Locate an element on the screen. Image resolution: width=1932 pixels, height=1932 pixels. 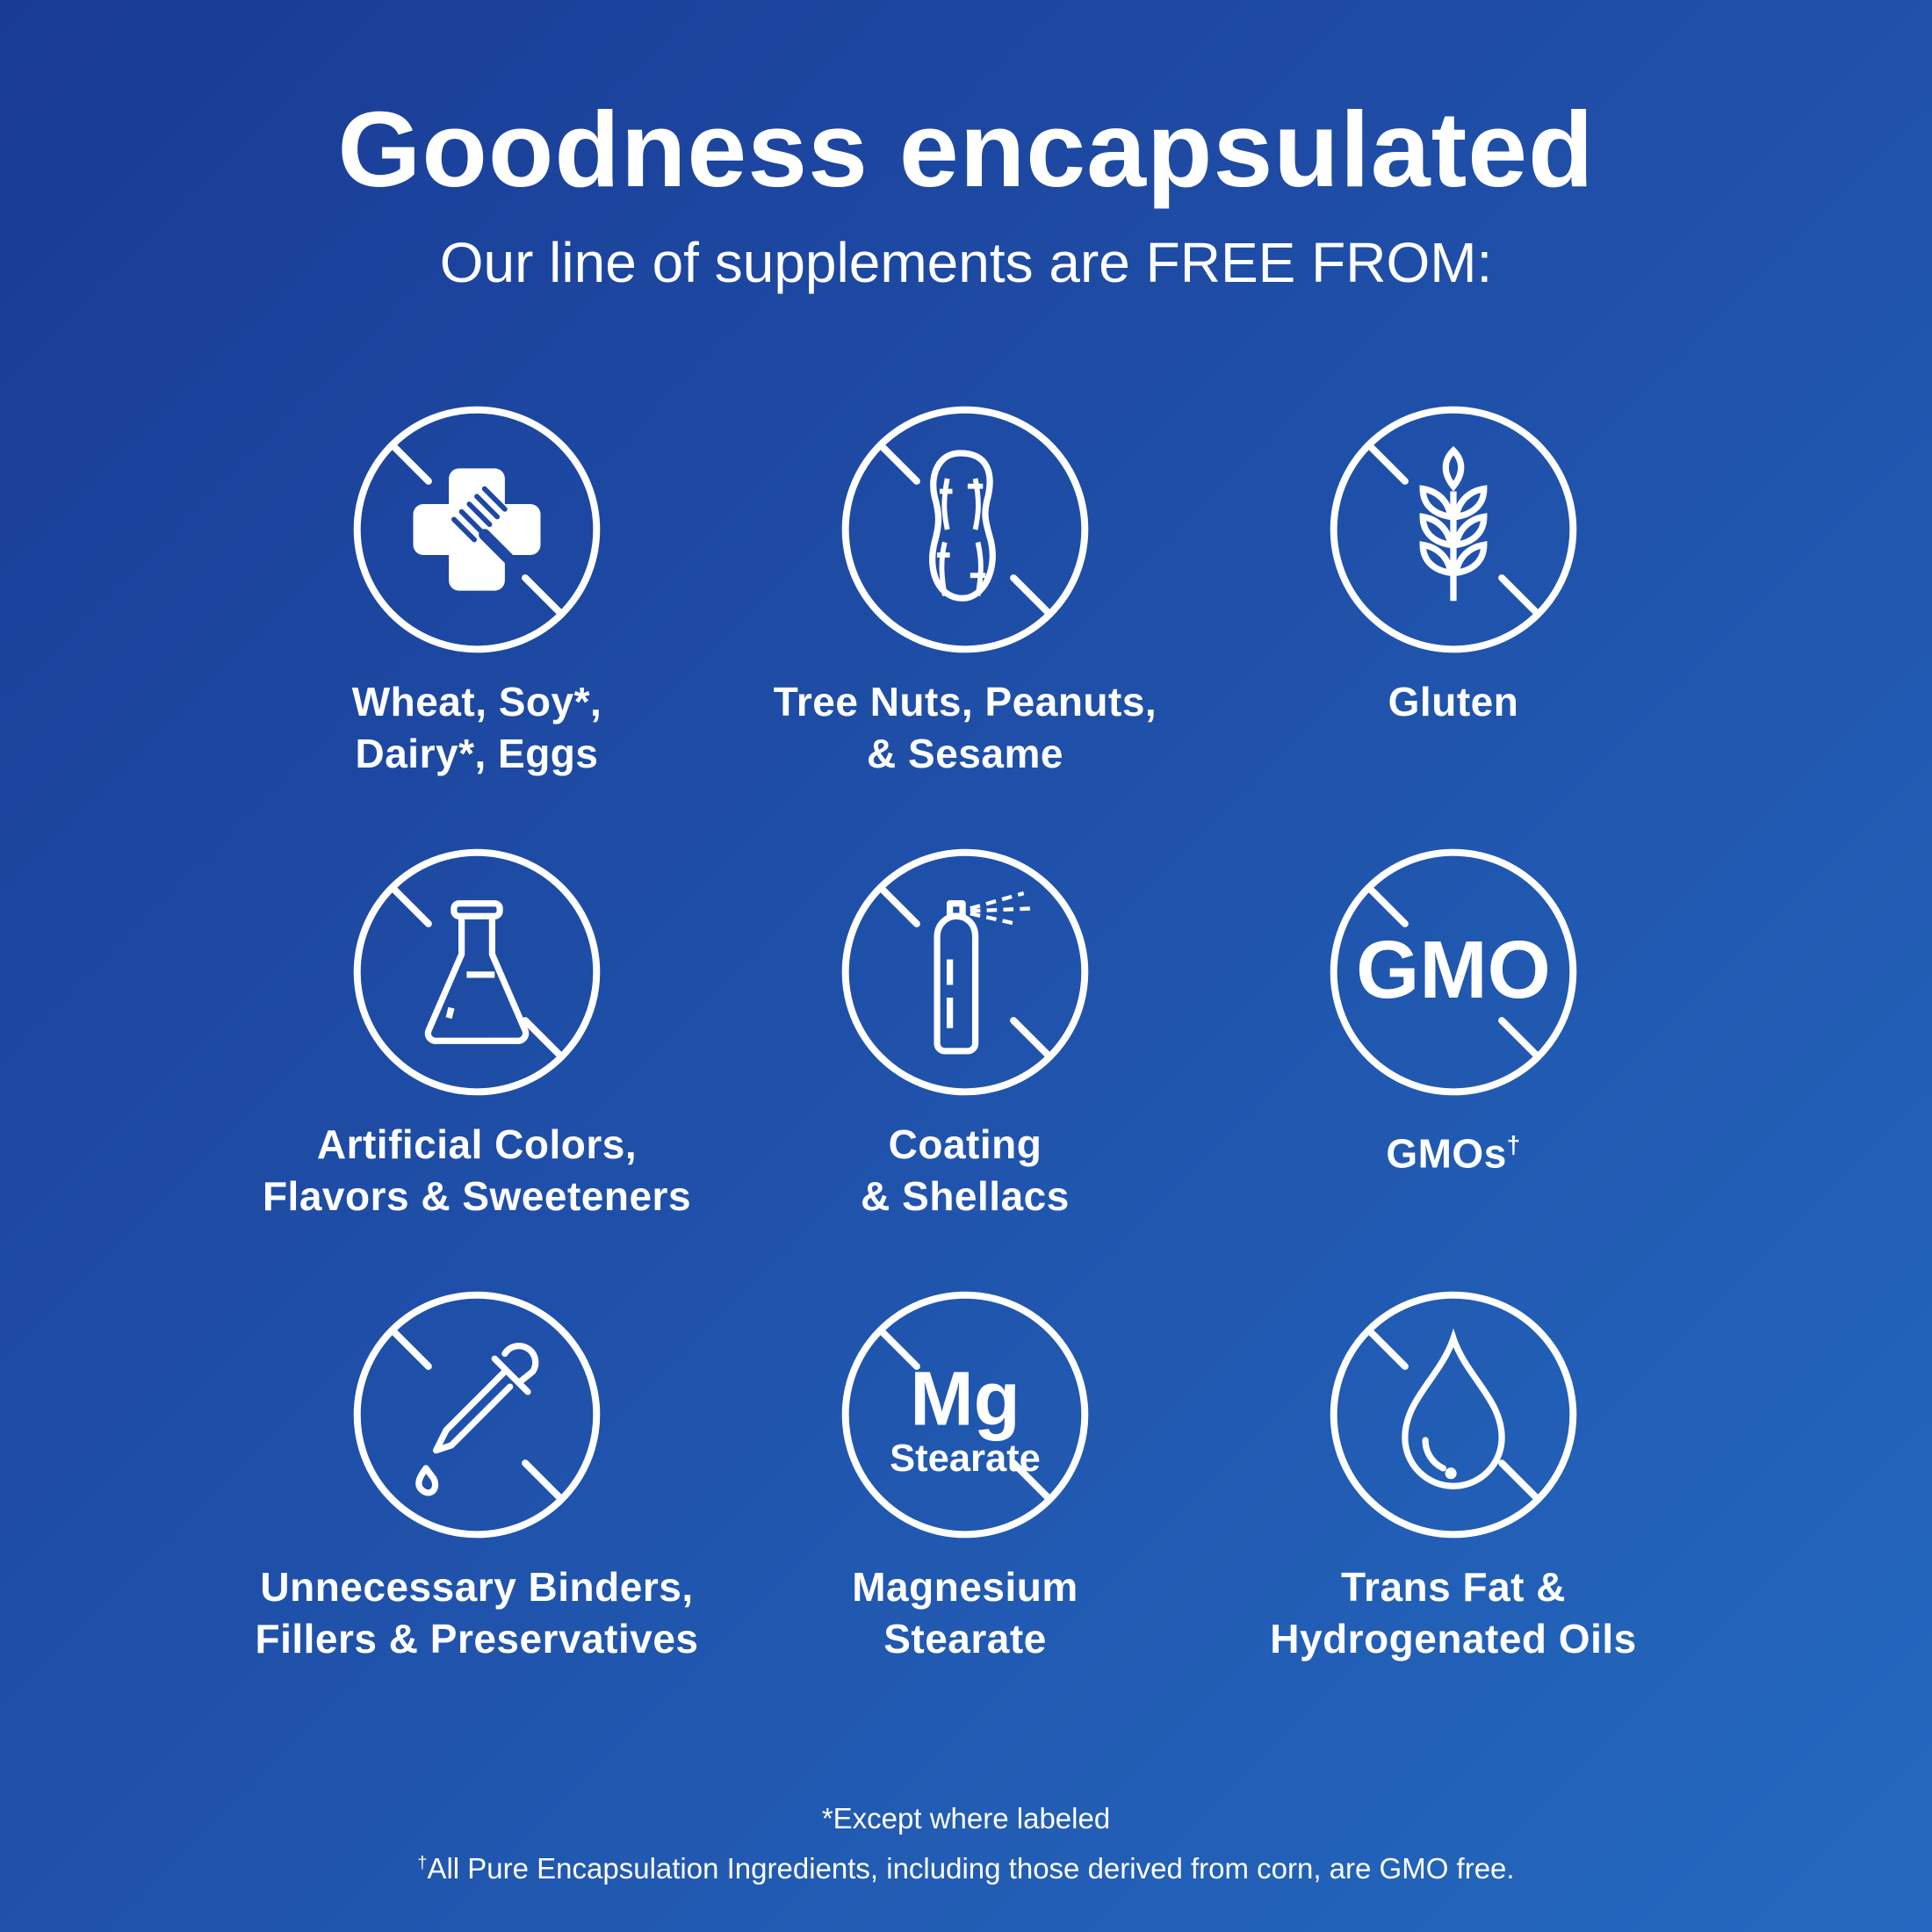
item-label-line: Magnesium is located at coordinates (965, 1587).